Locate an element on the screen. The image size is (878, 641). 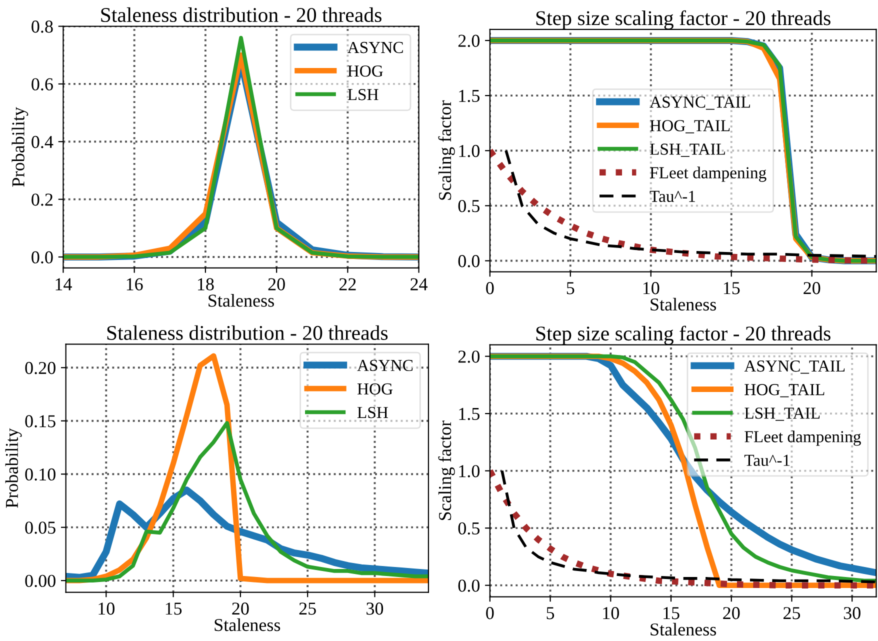
y-tick-label: 0.05 is located at coordinates (40, 528).